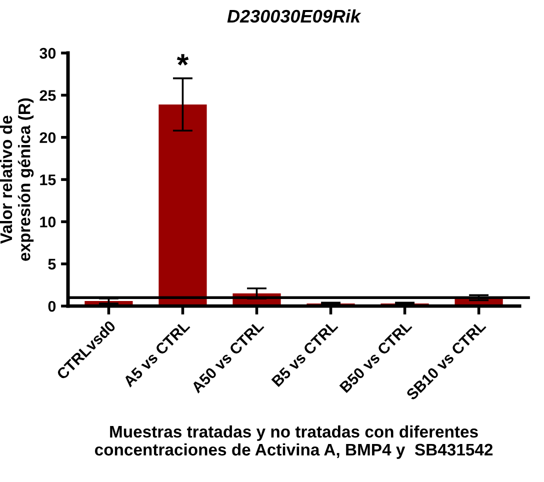 The image size is (544, 482). What do you see at coordinates (48, 138) in the screenshot?
I see `y-tick-label: 20` at bounding box center [48, 138].